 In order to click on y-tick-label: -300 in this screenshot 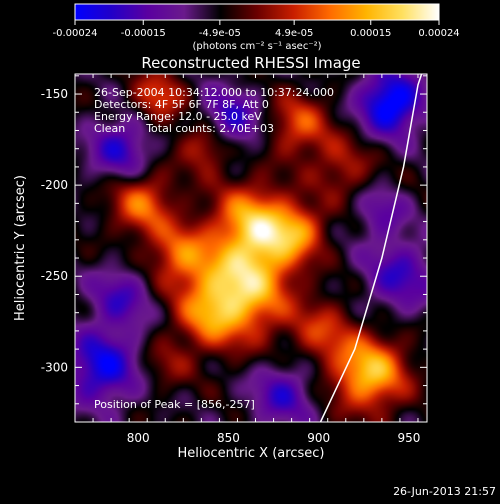, I will do `click(54, 367)`.